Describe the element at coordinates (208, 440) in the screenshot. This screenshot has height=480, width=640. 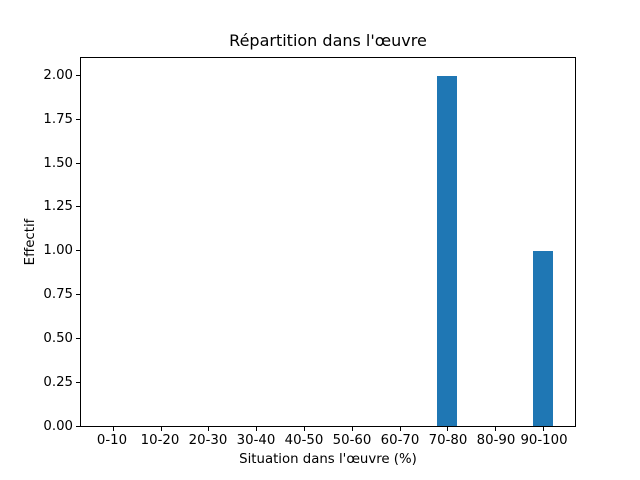
I see `x-tick-label: 20-30` at that location.